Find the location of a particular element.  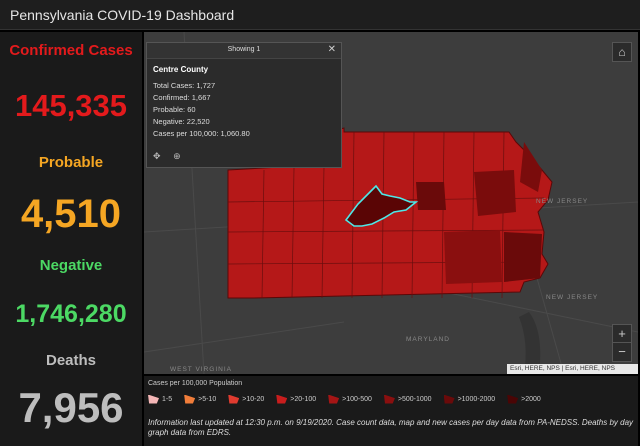

popup-county-name: Centre County is located at coordinates (181, 69).